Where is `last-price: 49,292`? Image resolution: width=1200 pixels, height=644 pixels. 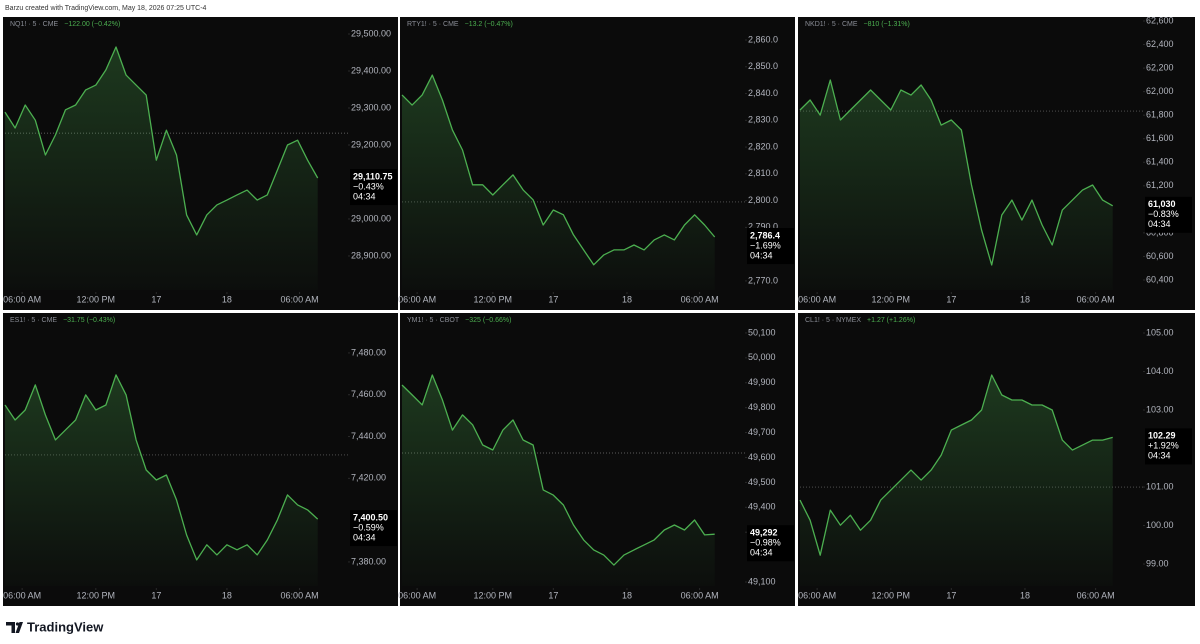 last-price: 49,292 is located at coordinates (764, 533).